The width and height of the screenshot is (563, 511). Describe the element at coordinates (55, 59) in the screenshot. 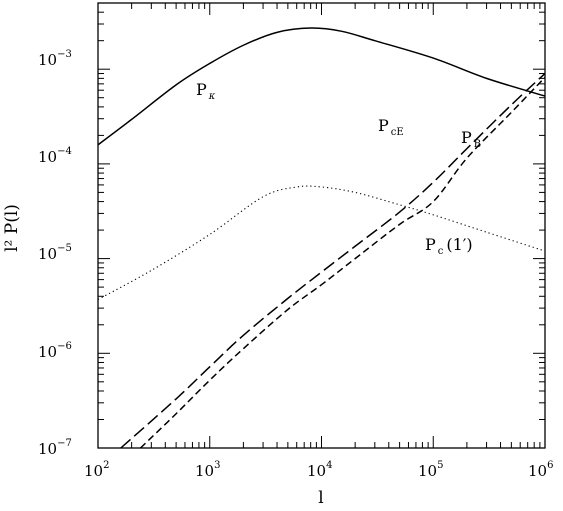

I see `y-tick-label: 10⁻³` at that location.